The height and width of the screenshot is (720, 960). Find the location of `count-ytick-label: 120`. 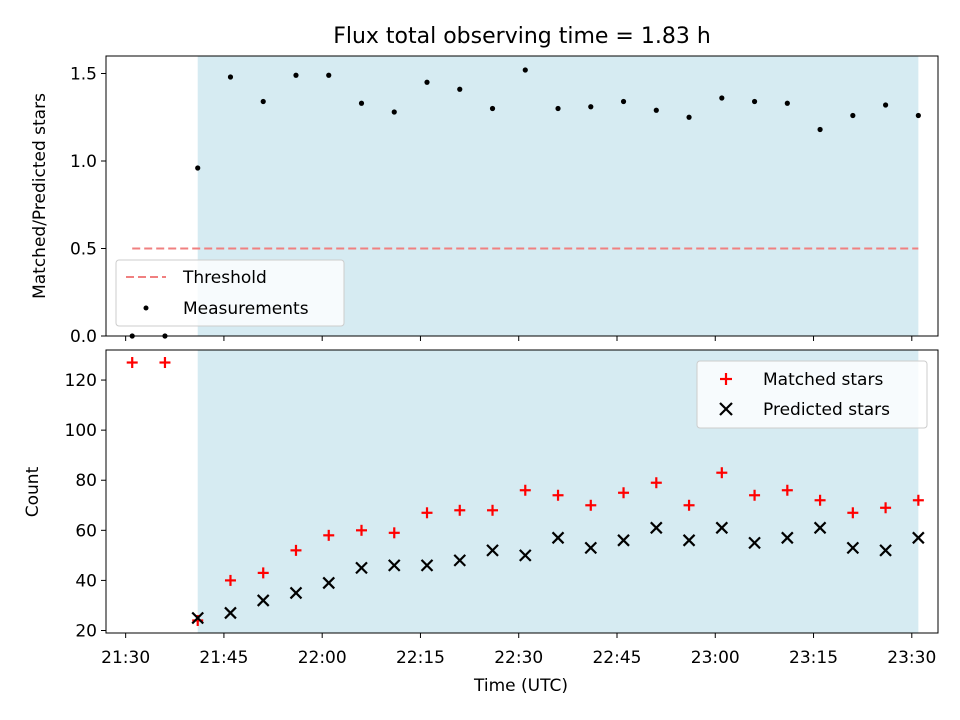

count-ytick-label: 120 is located at coordinates (81, 381).